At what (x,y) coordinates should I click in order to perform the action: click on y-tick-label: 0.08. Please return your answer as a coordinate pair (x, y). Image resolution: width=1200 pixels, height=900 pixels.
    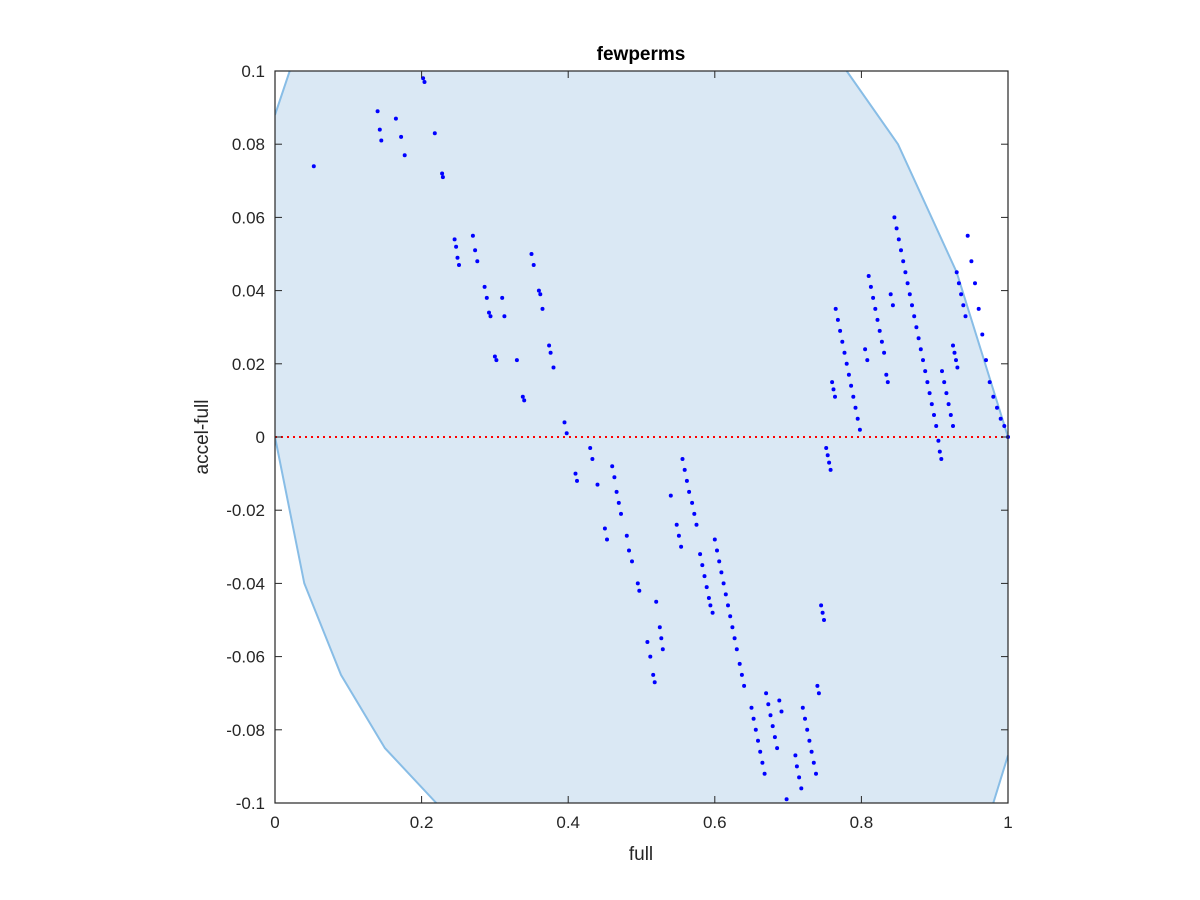
    Looking at the image, I should click on (248, 144).